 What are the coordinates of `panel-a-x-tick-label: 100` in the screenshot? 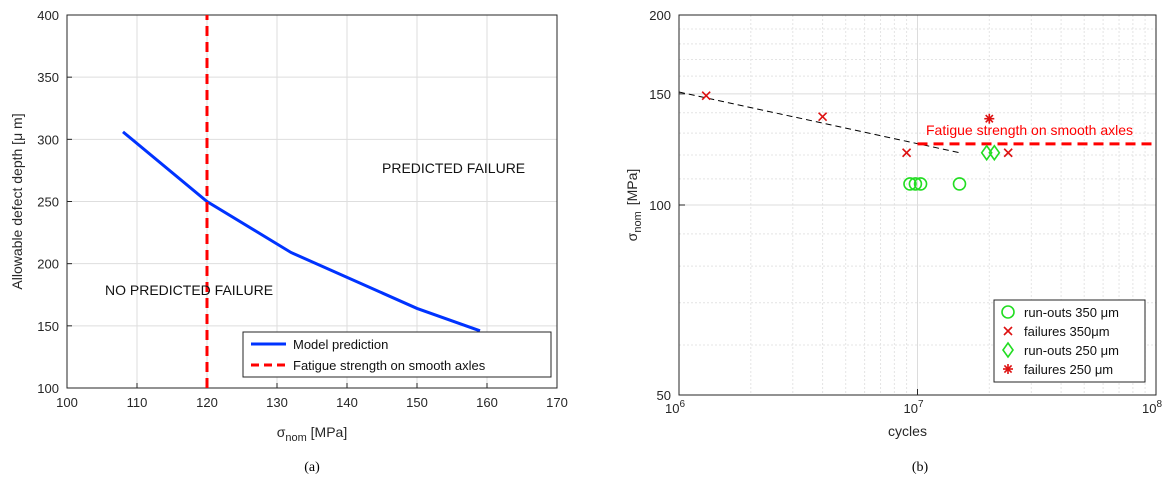 It's located at (67, 402).